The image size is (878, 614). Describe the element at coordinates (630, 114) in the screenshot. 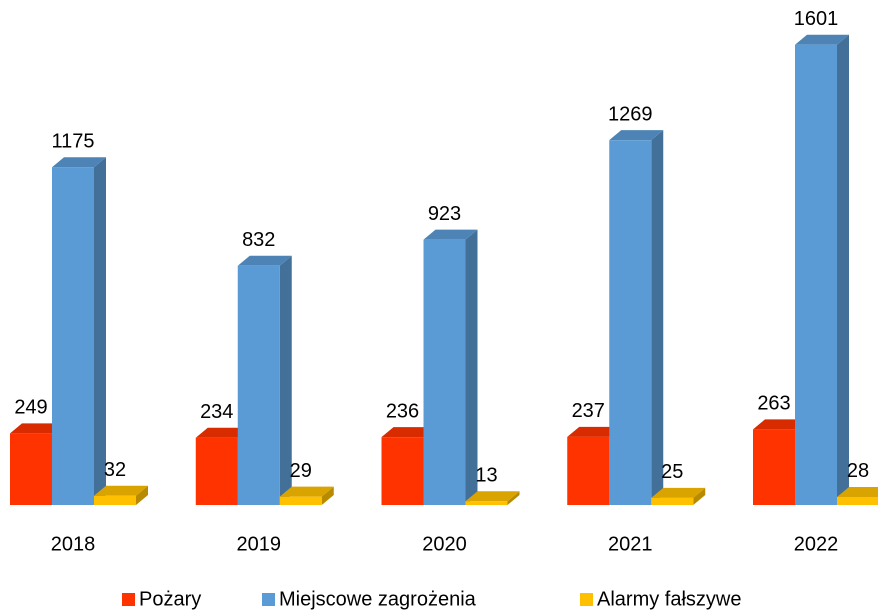

I see `value-label: 1269` at that location.